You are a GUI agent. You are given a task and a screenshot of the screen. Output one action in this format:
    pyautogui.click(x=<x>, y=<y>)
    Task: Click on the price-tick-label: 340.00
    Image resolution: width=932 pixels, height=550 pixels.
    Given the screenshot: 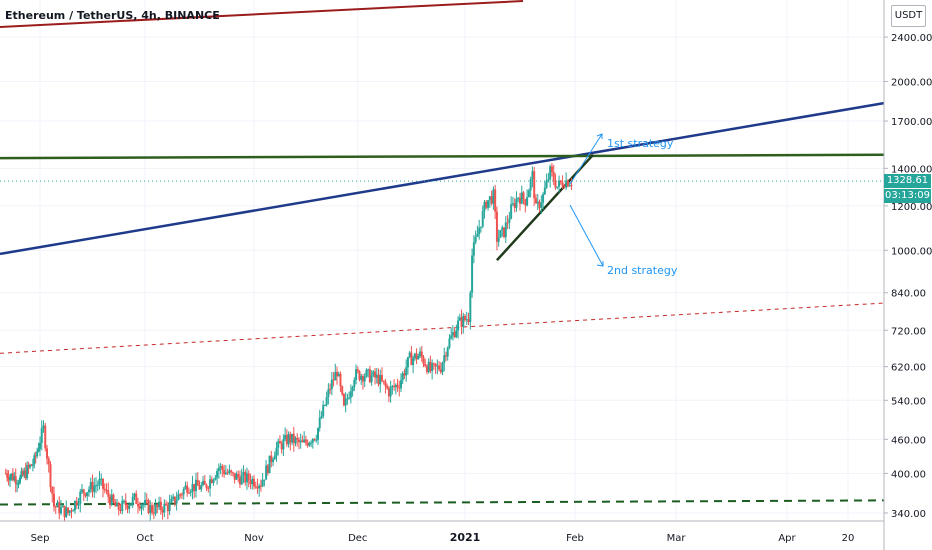 What is the action you would take?
    pyautogui.click(x=908, y=514)
    